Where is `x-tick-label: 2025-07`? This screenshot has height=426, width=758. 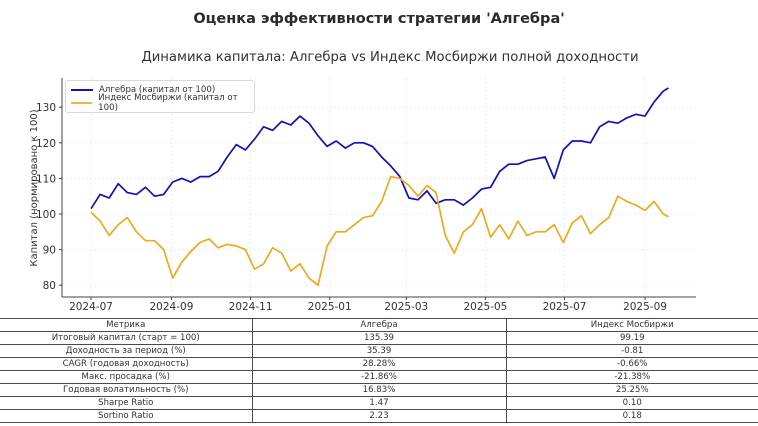 x-tick-label: 2025-07 is located at coordinates (565, 305).